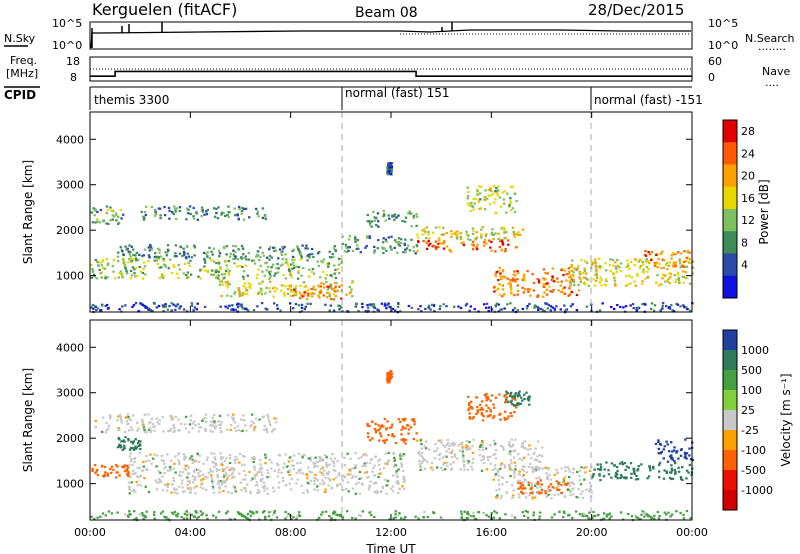  What do you see at coordinates (730, 340) in the screenshot?
I see `velocity-colorbar-swatch` at bounding box center [730, 340].